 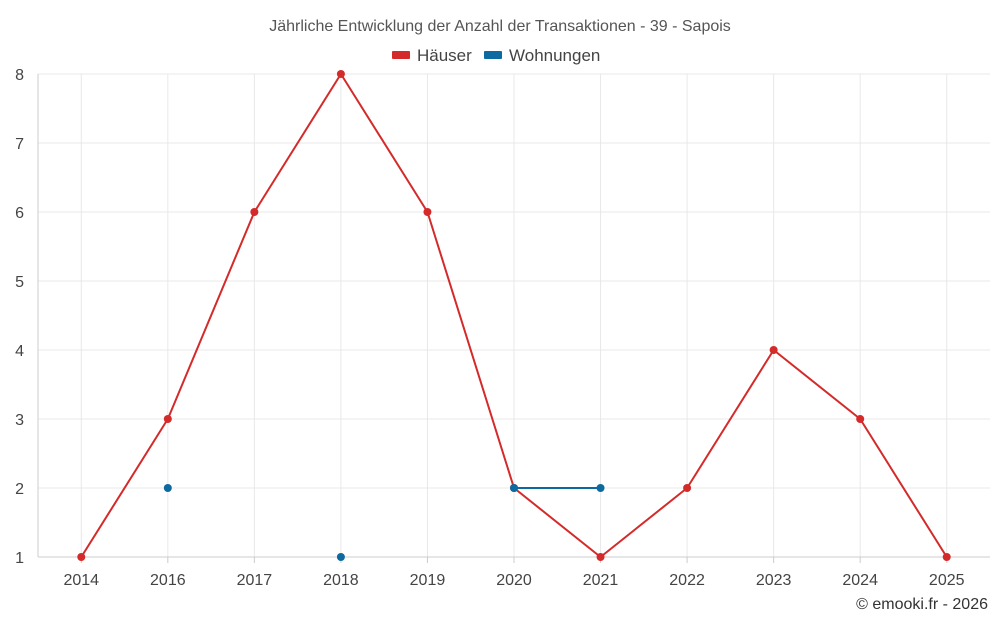 I want to click on y-tick-label-4: 5, so click(x=19, y=282).